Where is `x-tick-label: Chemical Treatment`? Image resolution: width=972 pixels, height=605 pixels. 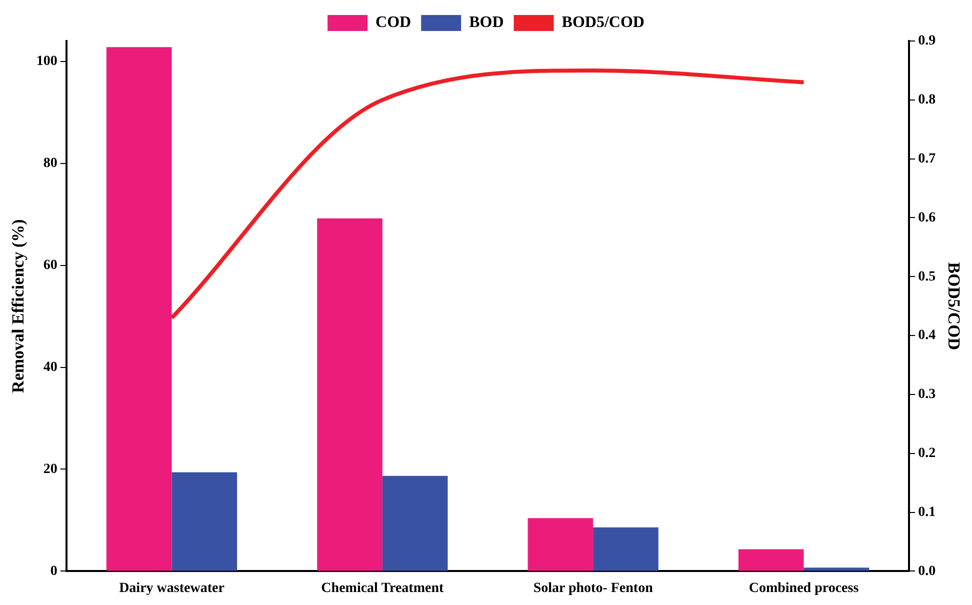
x-tick-label: Chemical Treatment is located at coordinates (382, 588).